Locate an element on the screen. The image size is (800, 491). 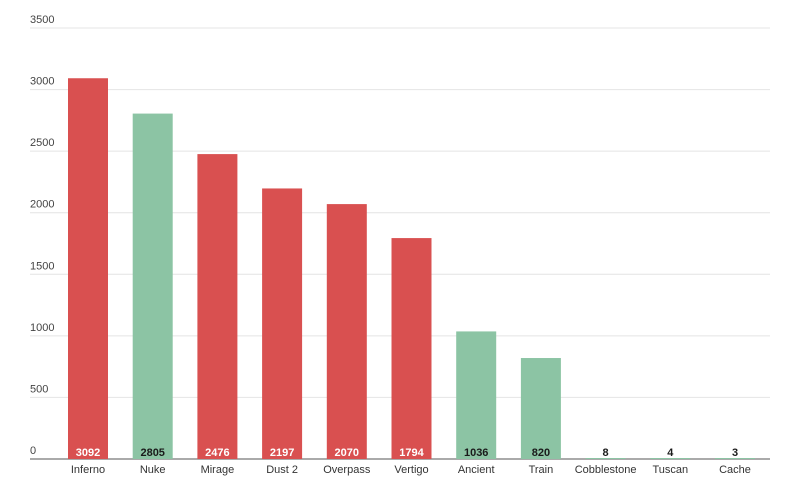
y-tick-label: 2000 is located at coordinates (42, 205).